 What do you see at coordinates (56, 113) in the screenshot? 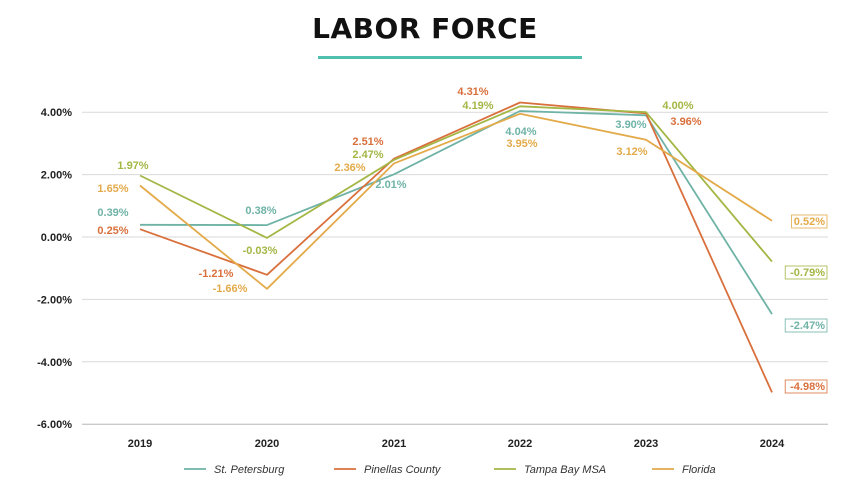
I see `y-tick-label: 4.00%` at bounding box center [56, 113].